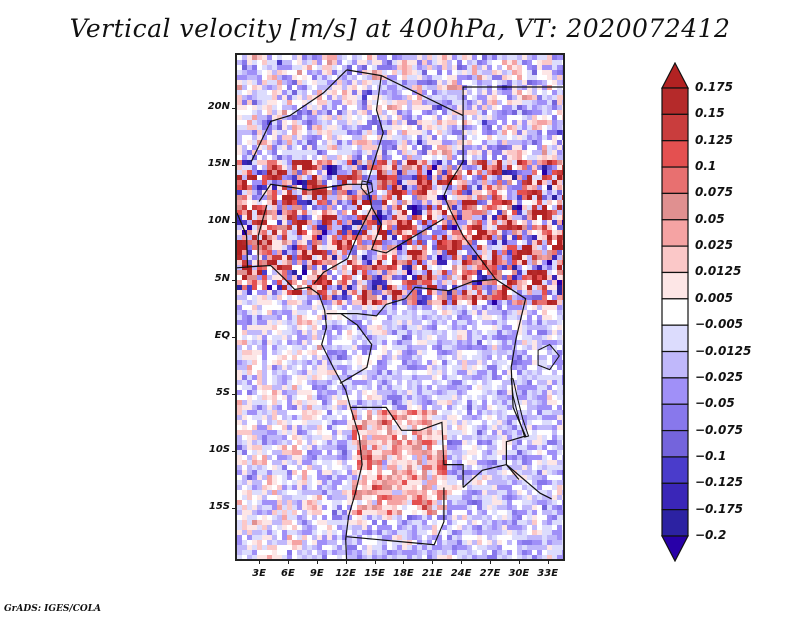 This screenshot has height=618, width=800. Describe the element at coordinates (53, 609) in the screenshot. I see `grads-credit: GrADS: IGES/COLA` at that location.